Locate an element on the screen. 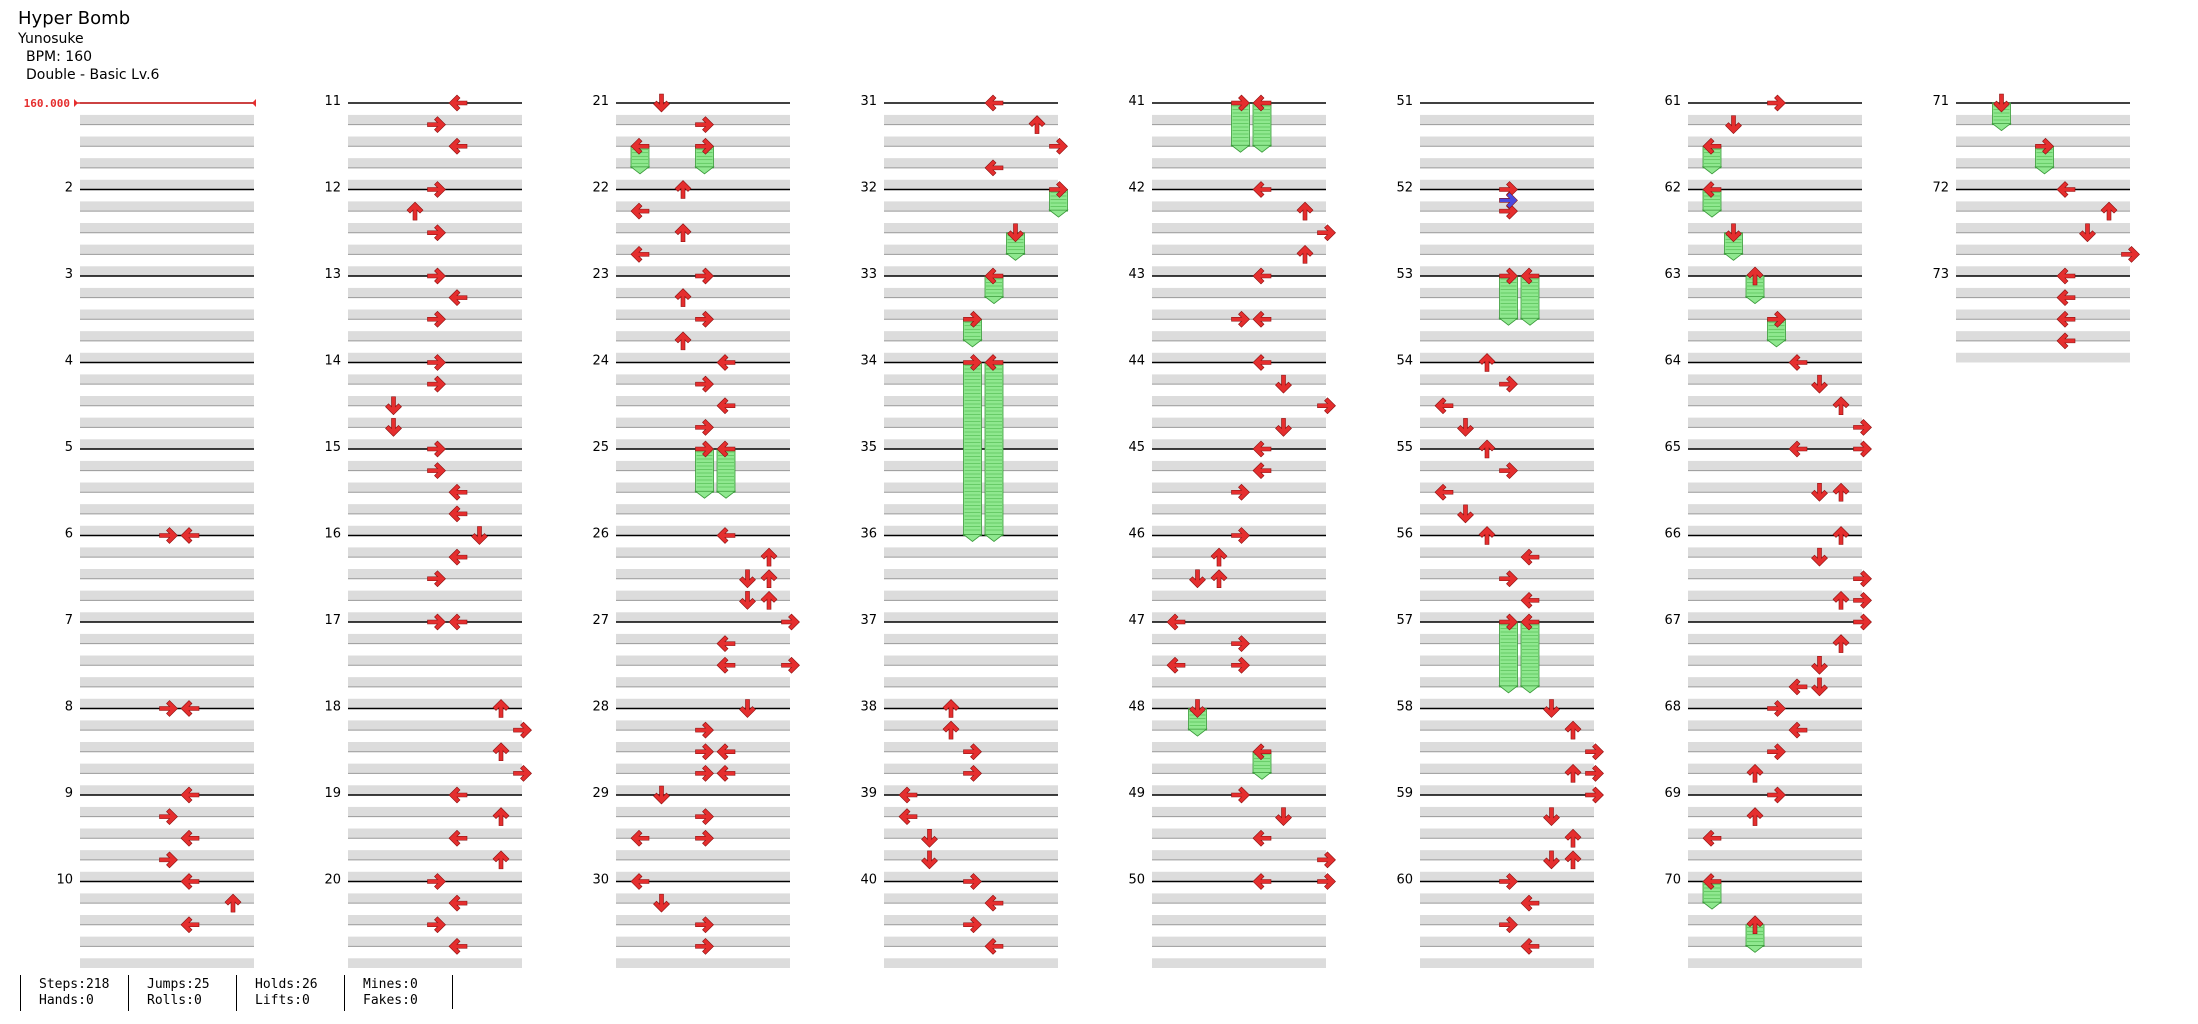 Image resolution: width=2198 pixels, height=1024 pixels. stat-group-mines: Mines:0 Fakes:0 is located at coordinates (381, 993).